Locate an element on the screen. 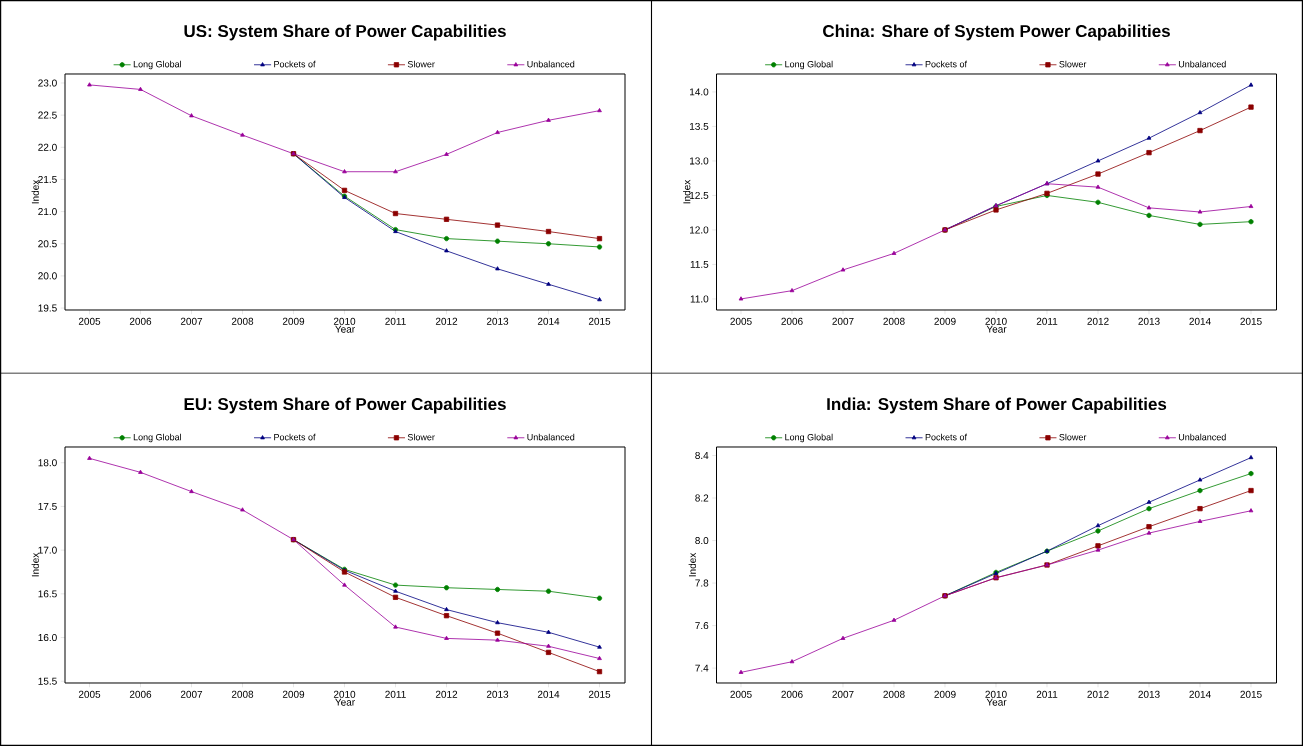  y-tick-label: 12.5 is located at coordinates (699, 195).